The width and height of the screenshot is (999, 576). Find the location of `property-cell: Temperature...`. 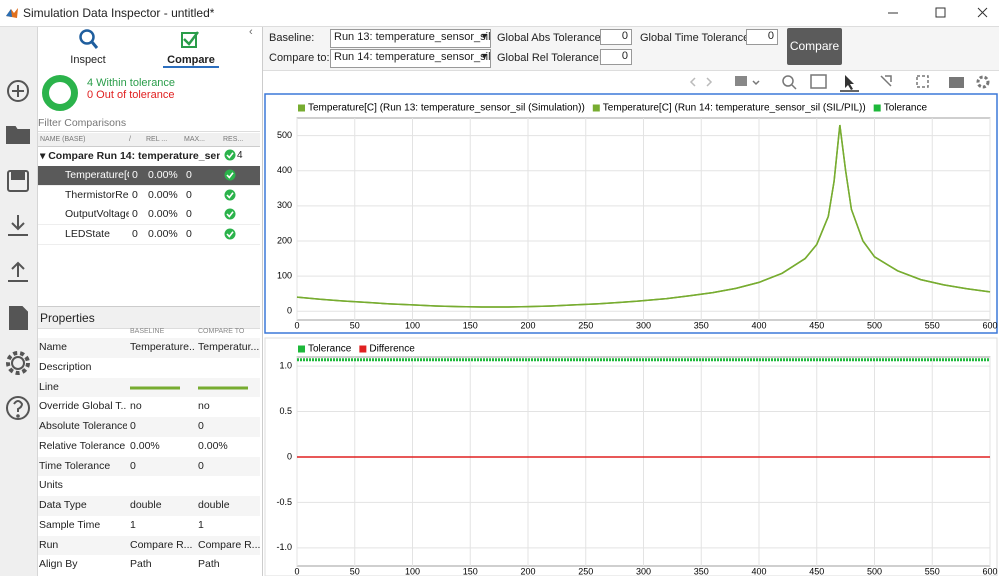

property-cell: Temperature... is located at coordinates (162, 347).